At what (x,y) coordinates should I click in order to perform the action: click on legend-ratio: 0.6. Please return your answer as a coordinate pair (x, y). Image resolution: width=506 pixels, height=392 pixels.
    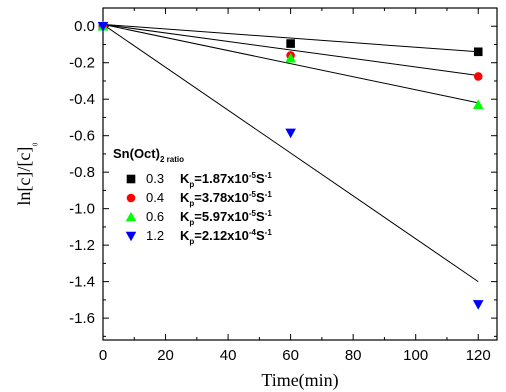
    Looking at the image, I should click on (155, 216).